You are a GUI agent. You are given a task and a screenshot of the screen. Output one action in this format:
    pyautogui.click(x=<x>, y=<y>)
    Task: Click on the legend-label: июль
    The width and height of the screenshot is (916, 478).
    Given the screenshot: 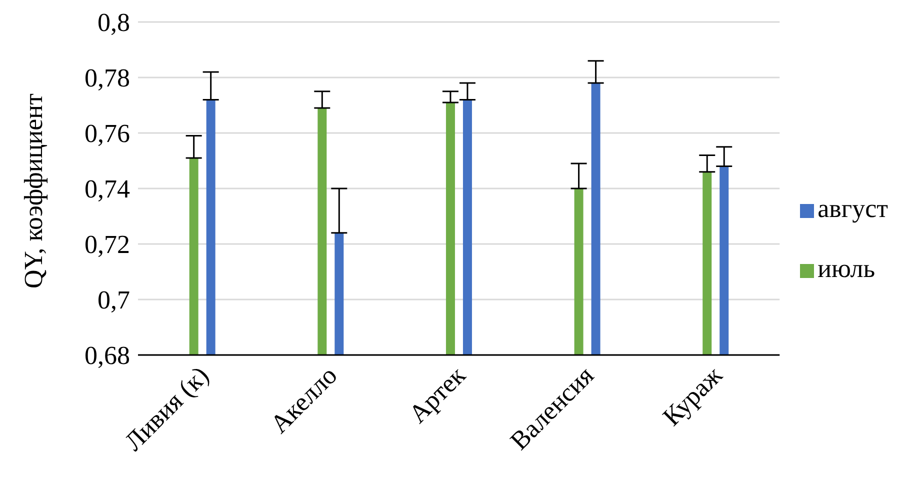 What is the action you would take?
    pyautogui.click(x=847, y=268)
    